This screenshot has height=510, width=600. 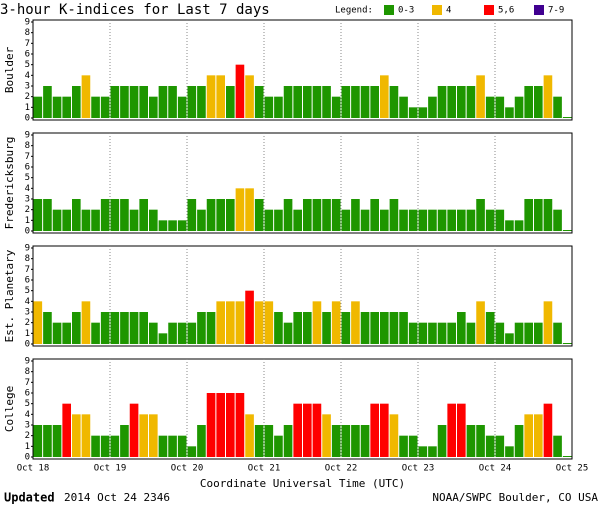 What do you see at coordinates (406, 11) in the screenshot?
I see `legend-label: 0-3` at bounding box center [406, 11].